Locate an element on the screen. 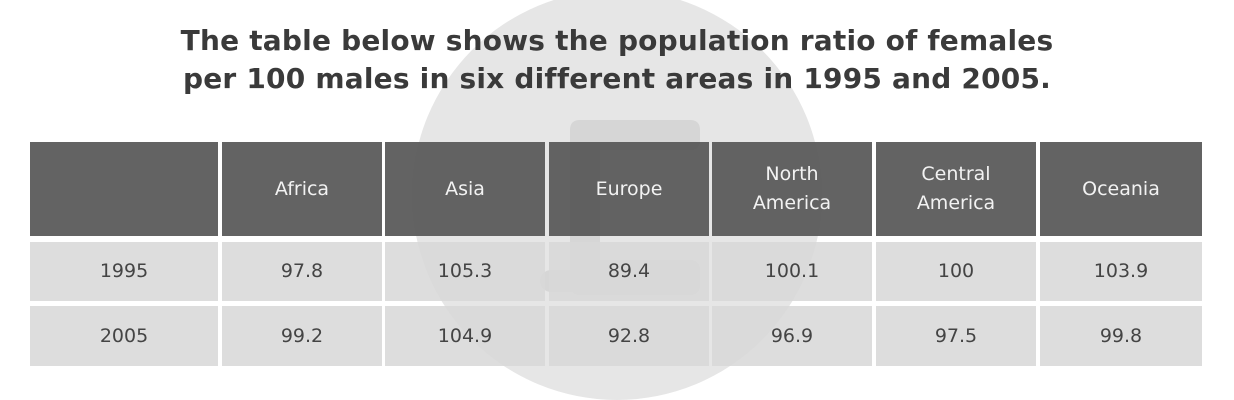 The height and width of the screenshot is (400, 1234). header-cell-corner is located at coordinates (124, 189).